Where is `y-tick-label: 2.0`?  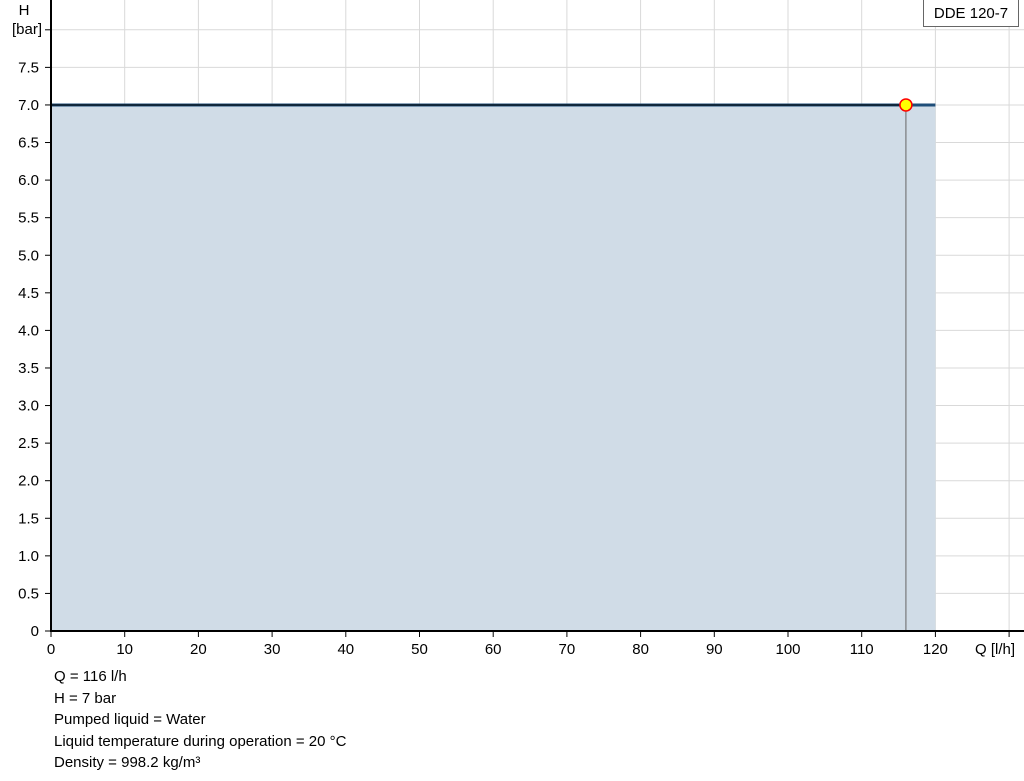 y-tick-label: 2.0 is located at coordinates (28, 481).